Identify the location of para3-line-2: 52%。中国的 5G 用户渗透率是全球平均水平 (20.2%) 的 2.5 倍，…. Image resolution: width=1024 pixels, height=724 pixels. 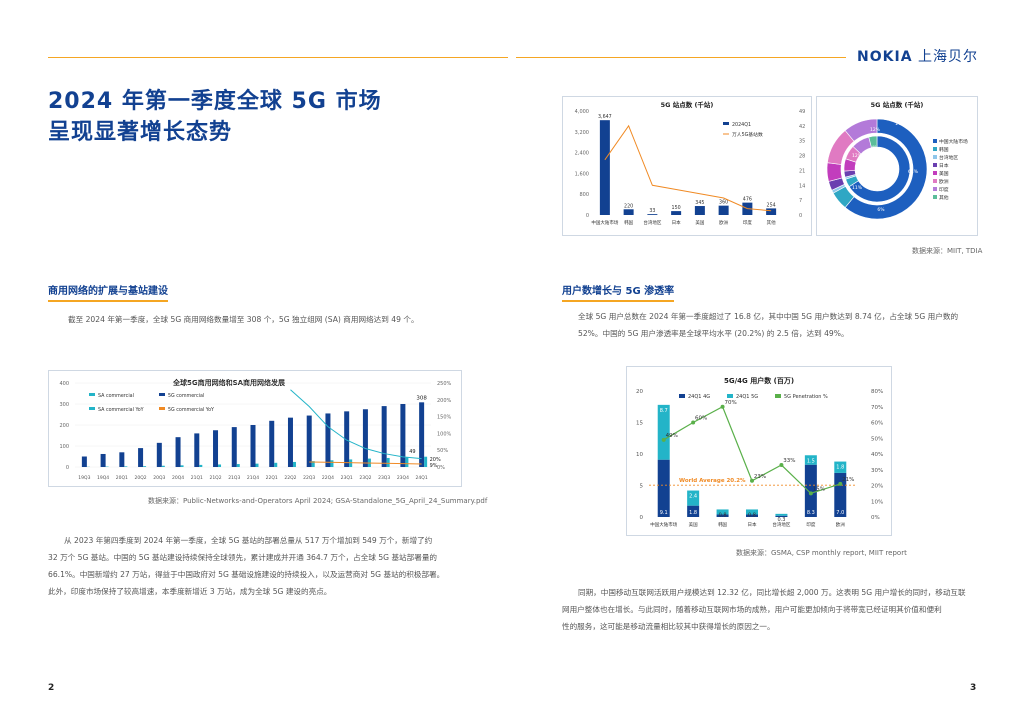
(713, 333).